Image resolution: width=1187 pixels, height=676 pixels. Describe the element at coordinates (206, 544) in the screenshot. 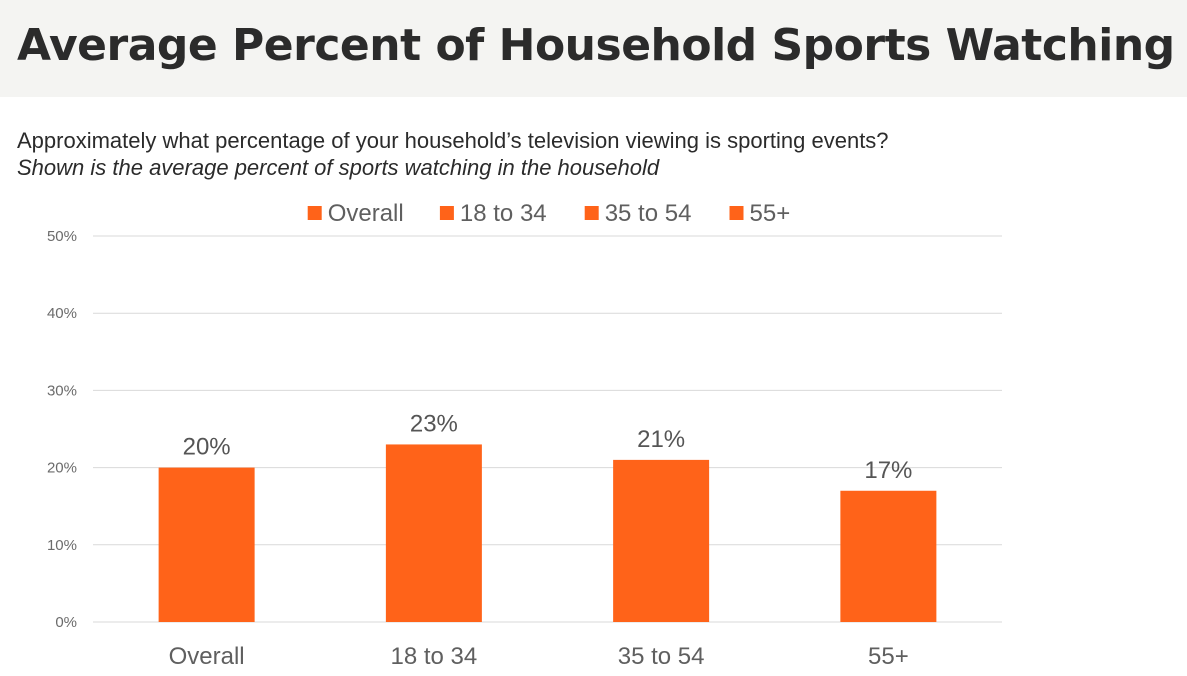

I see `bar-overall` at that location.